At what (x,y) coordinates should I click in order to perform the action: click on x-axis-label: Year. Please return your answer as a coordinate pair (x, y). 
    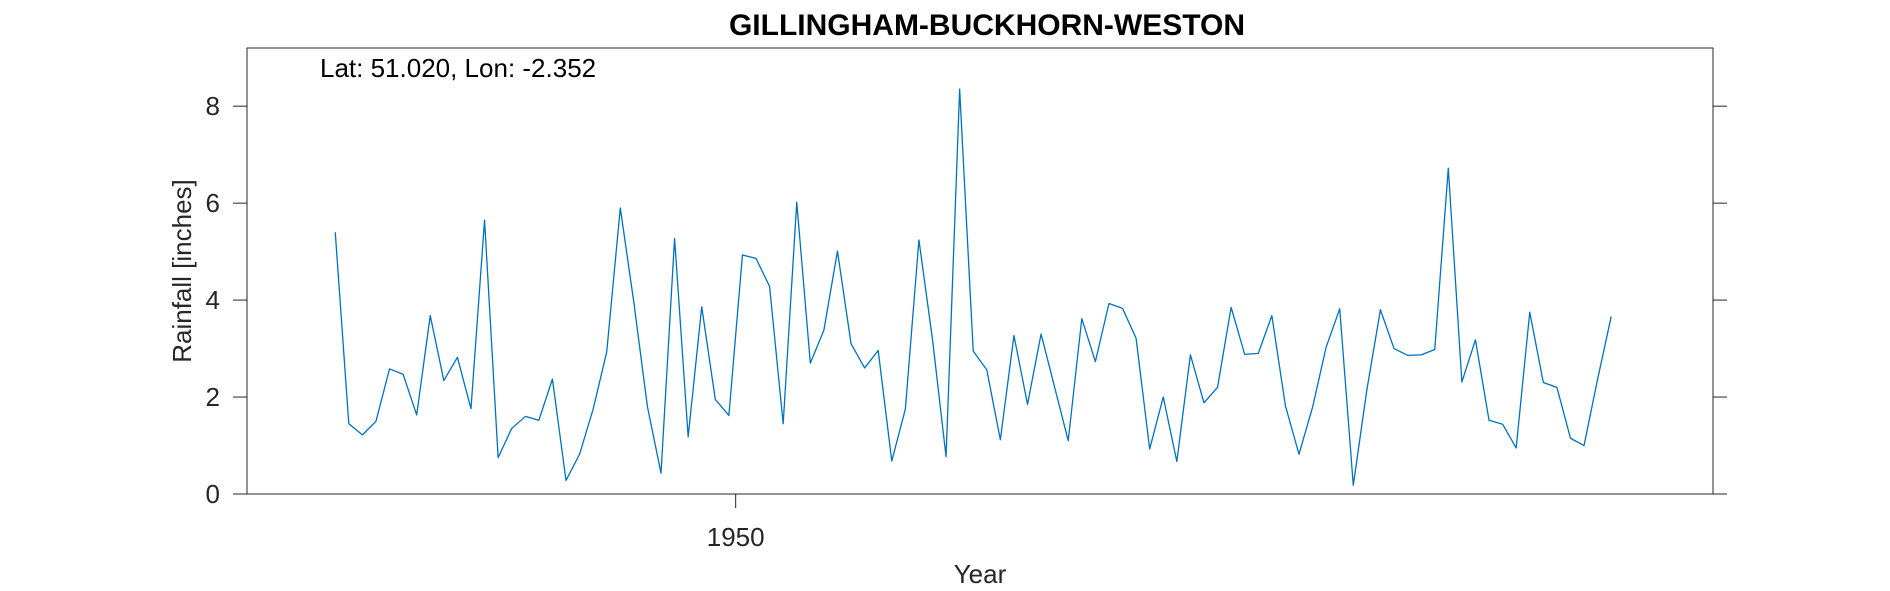
    Looking at the image, I should click on (980, 574).